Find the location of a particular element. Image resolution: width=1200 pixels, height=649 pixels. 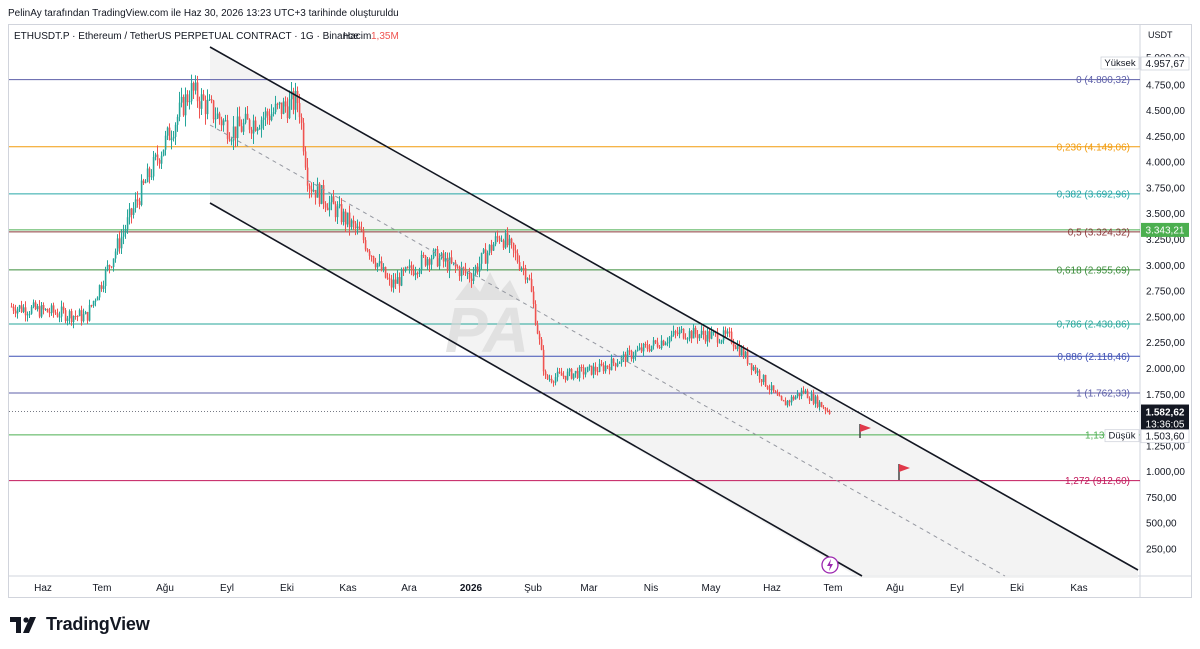

fib-level-label: 0,786 (2.430,86) is located at coordinates (1093, 325).